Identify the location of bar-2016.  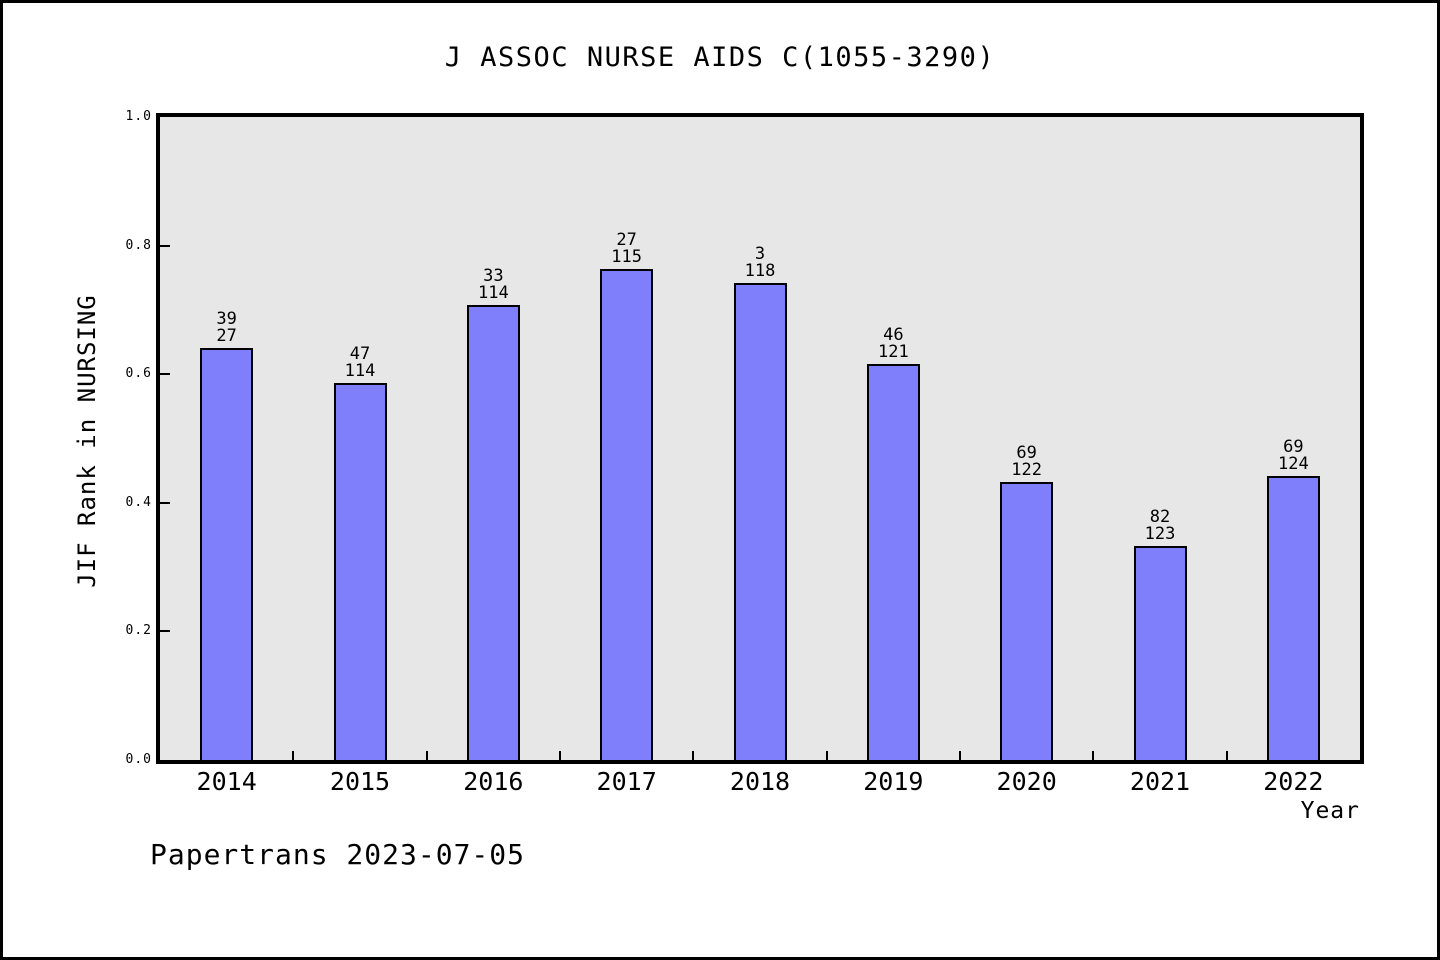
(493, 532).